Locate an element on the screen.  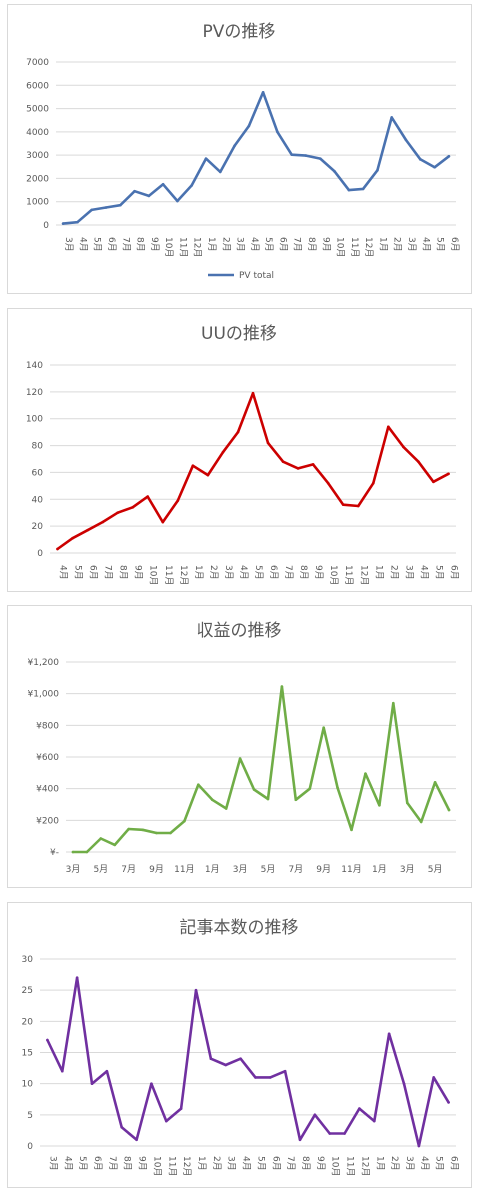
chart-title: 記事本数の推移 is located at coordinates (239, 928).